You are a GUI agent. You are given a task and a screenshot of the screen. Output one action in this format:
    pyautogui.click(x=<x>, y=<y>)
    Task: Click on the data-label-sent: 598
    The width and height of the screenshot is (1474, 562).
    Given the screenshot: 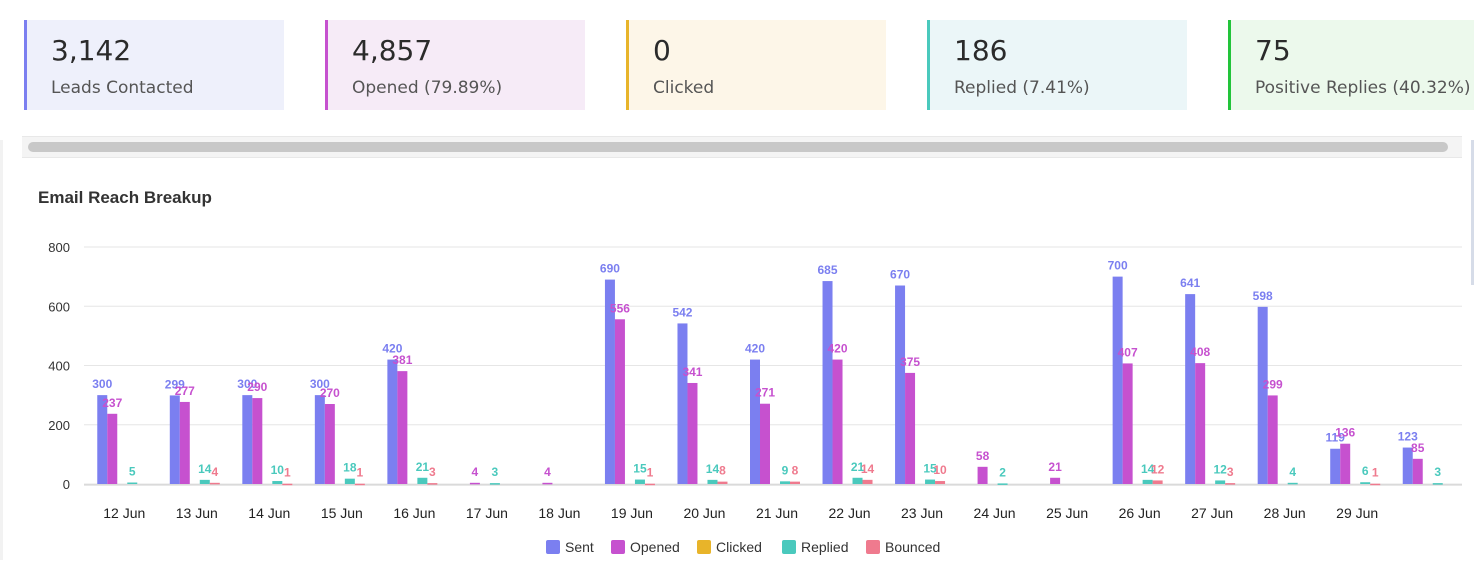 What is the action you would take?
    pyautogui.click(x=1263, y=296)
    